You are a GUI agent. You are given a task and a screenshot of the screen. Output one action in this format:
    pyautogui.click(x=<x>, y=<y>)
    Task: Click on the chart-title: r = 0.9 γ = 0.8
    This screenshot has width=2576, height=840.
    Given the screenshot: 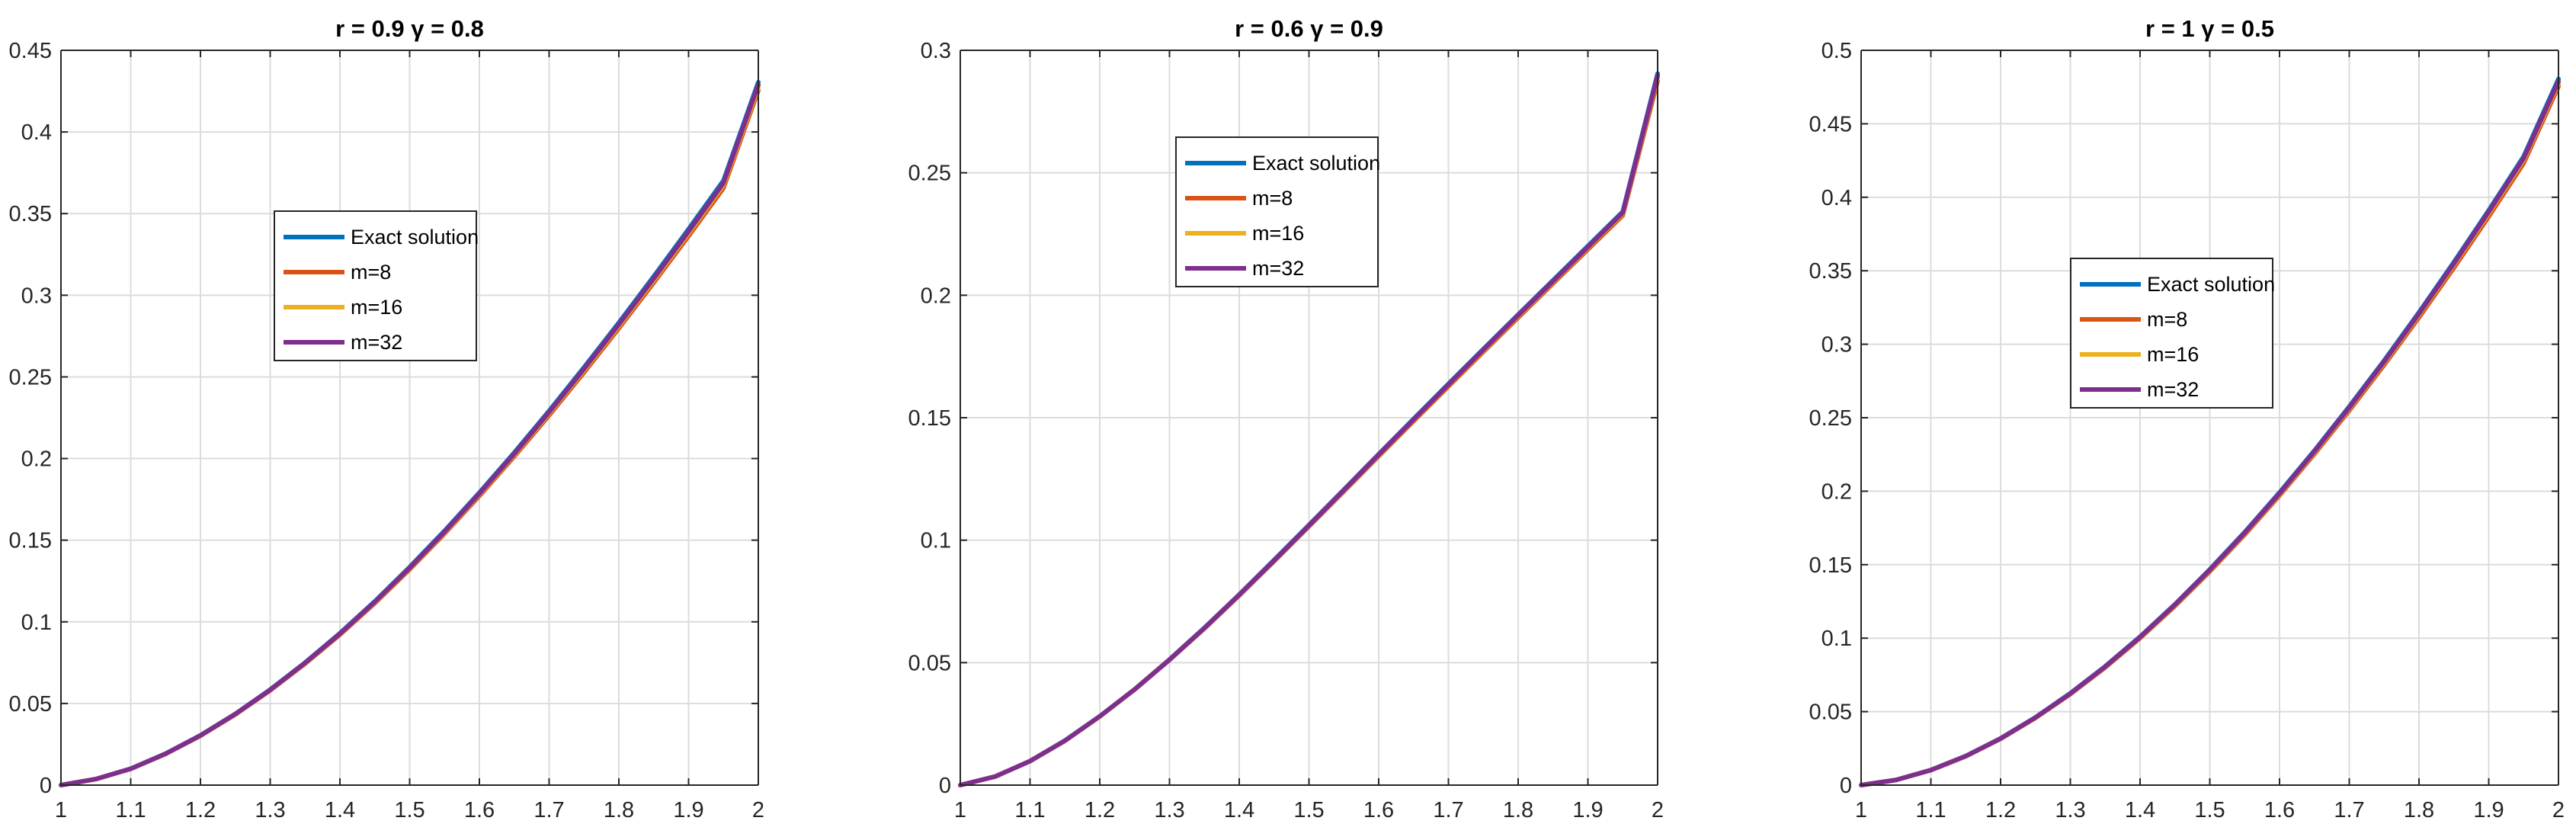 What is the action you would take?
    pyautogui.click(x=409, y=28)
    